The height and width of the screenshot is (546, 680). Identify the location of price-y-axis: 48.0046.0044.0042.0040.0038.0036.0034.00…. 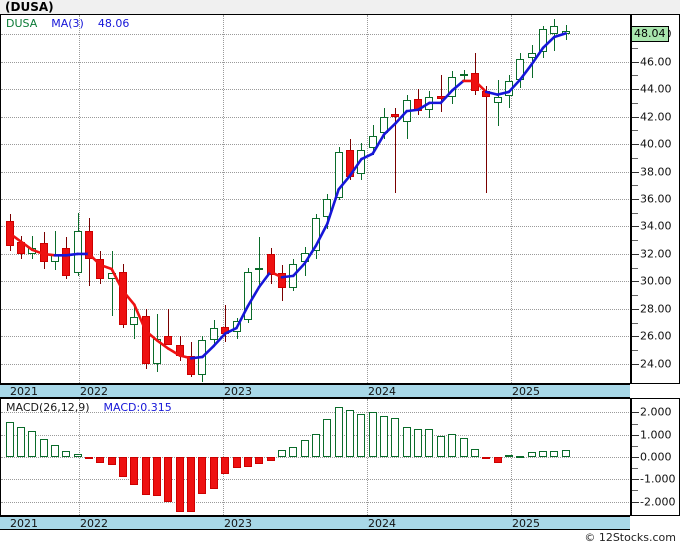
(655, 199).